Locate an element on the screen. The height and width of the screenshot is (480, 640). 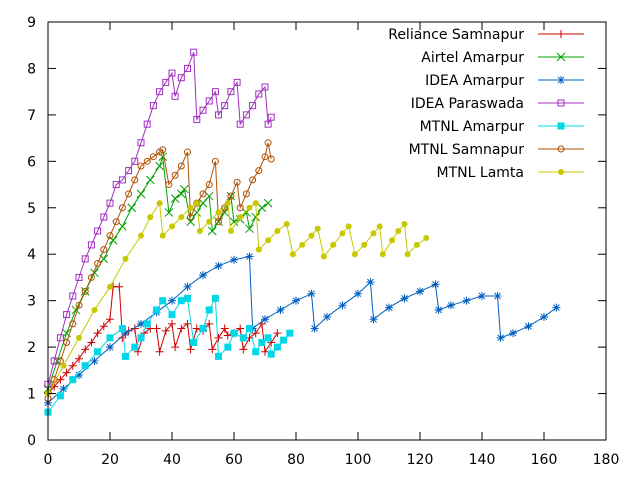
y-tick-label: 7 is located at coordinates (31, 116).